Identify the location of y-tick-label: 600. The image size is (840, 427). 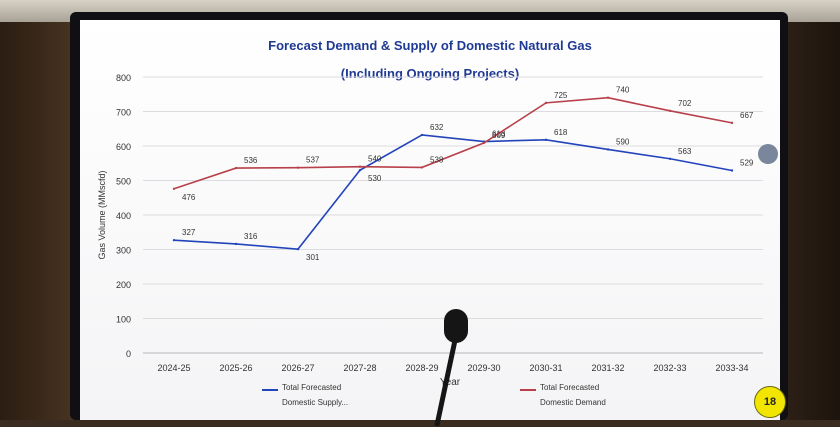
(123, 147).